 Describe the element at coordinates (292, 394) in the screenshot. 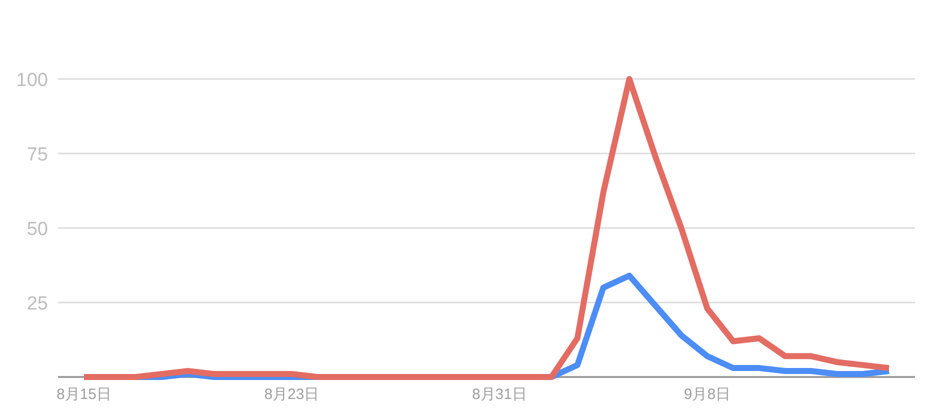

I see `x-tick-label: 8月23日` at that location.